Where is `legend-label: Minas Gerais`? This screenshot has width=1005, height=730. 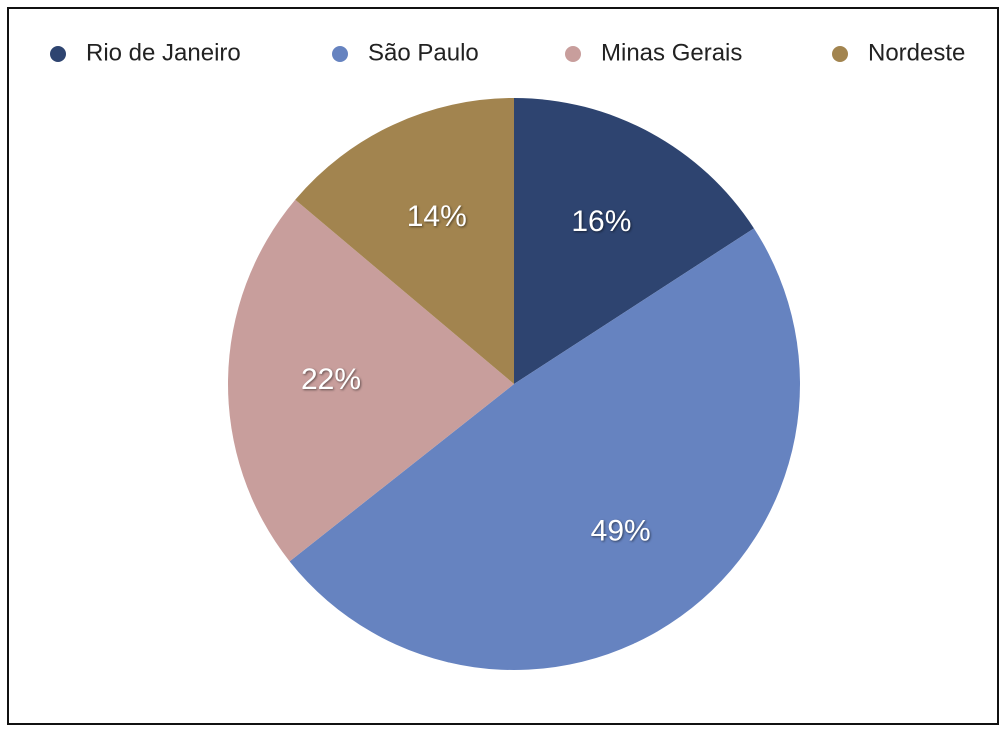
legend-label: Minas Gerais is located at coordinates (671, 52).